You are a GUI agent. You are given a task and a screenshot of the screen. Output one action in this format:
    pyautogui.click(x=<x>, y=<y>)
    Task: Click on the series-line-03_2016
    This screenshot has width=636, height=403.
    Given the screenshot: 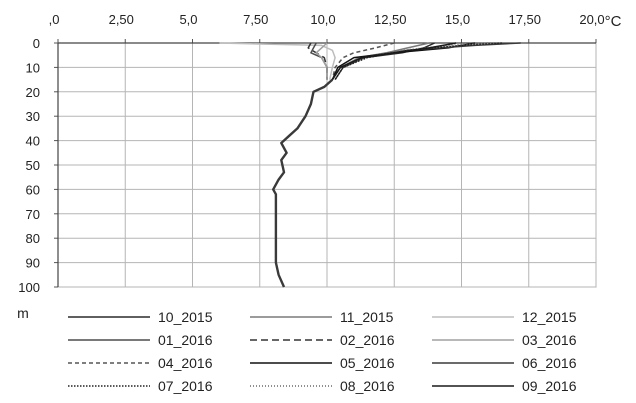 What is the action you would take?
    pyautogui.click(x=321, y=61)
    